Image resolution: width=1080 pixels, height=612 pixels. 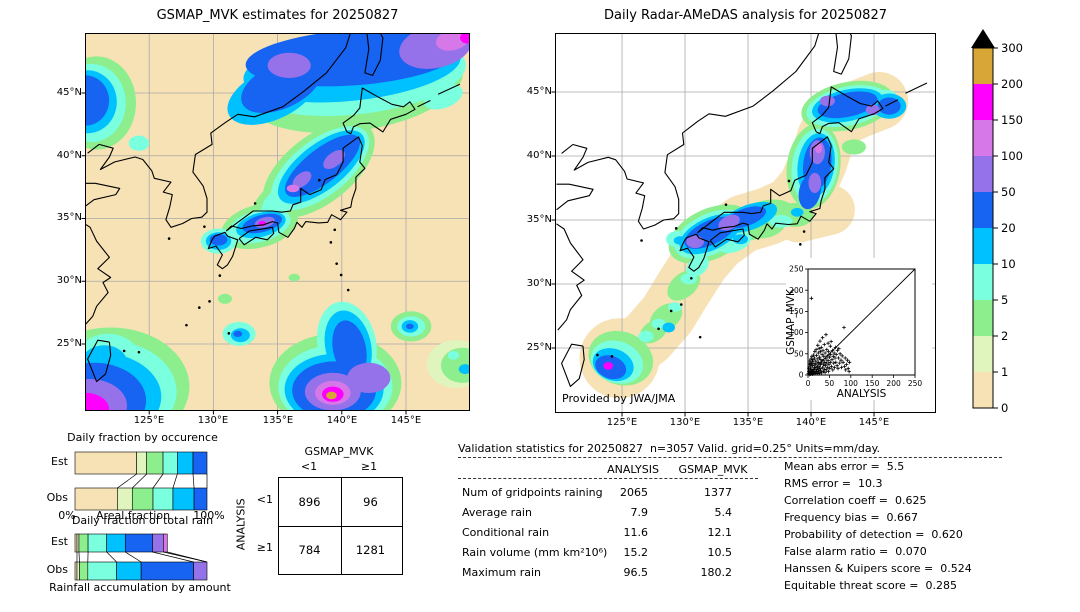 I want to click on colorbar-tick-label: 300, so click(x=1012, y=48).